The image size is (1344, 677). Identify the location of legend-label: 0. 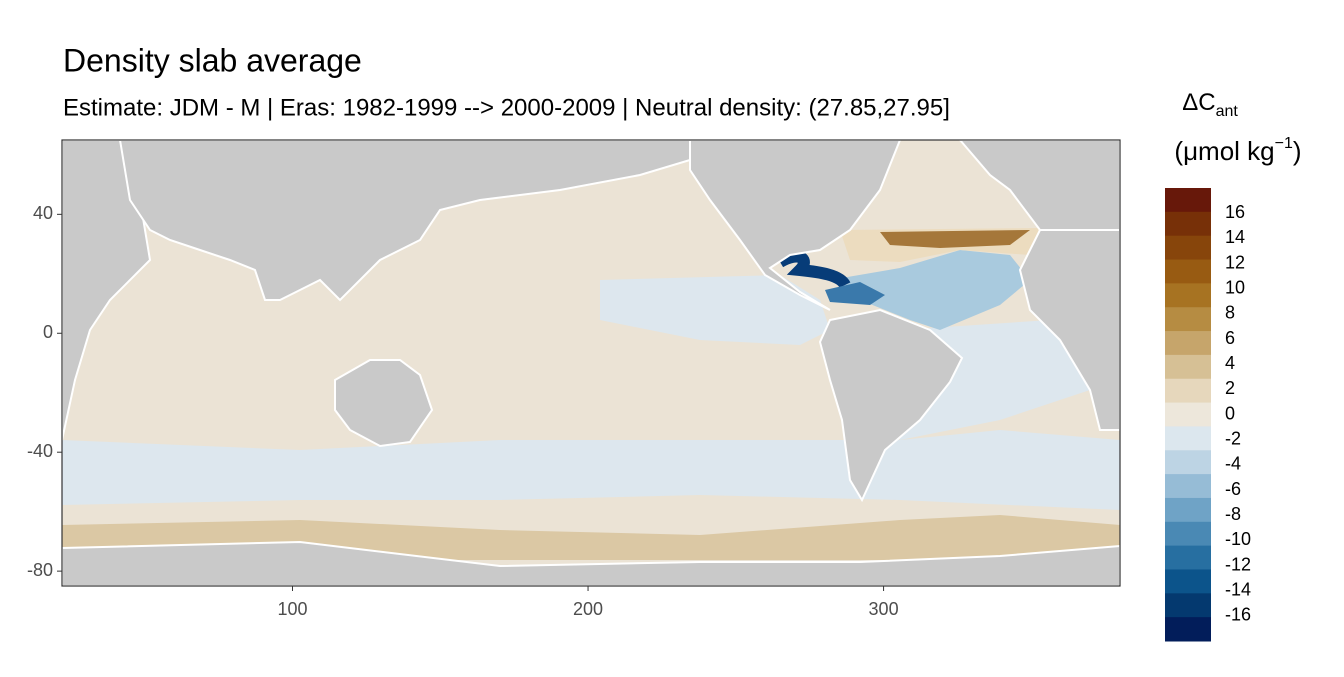
(1230, 413).